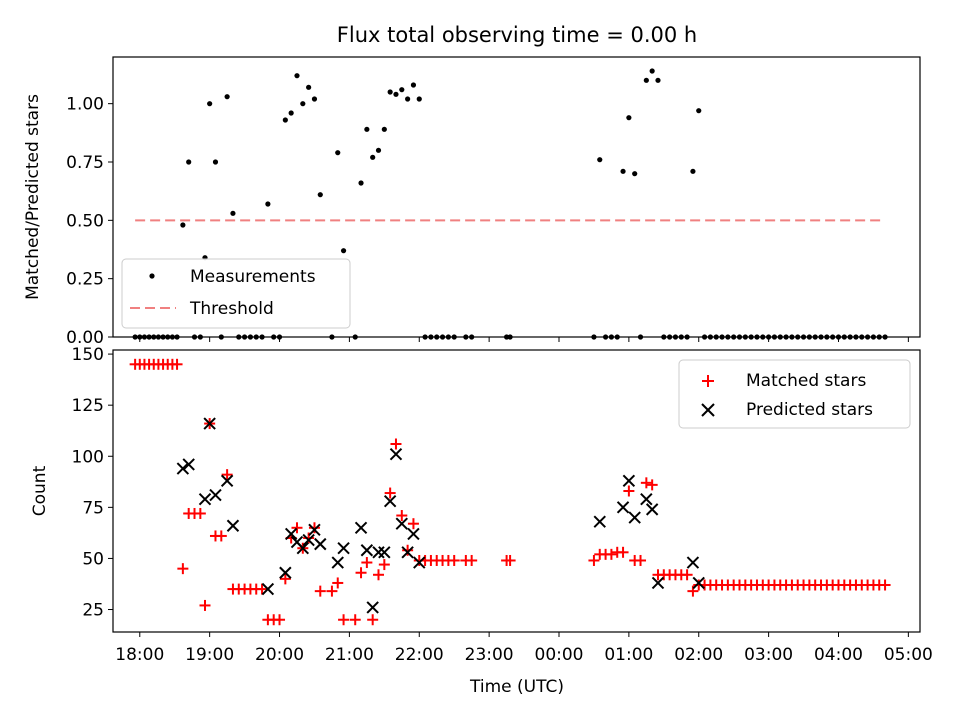 The height and width of the screenshot is (720, 960). Describe the element at coordinates (628, 655) in the screenshot. I see `bottom-x-tick-label: 01:00` at that location.